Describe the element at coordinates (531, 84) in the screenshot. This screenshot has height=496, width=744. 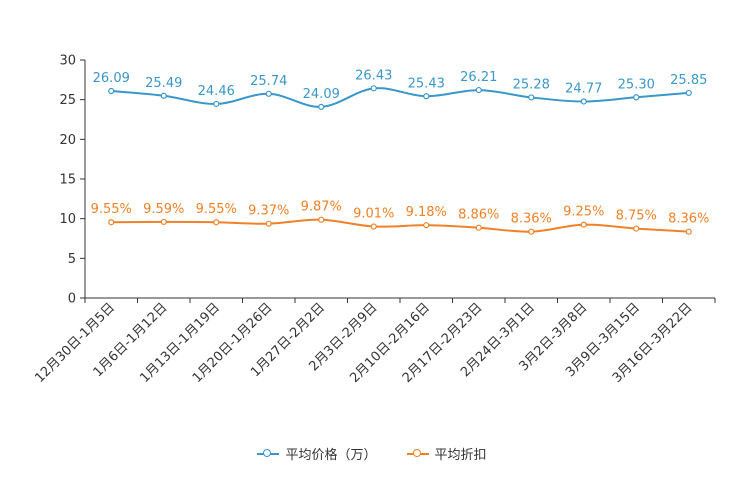
I see `data-label: 25.28` at that location.